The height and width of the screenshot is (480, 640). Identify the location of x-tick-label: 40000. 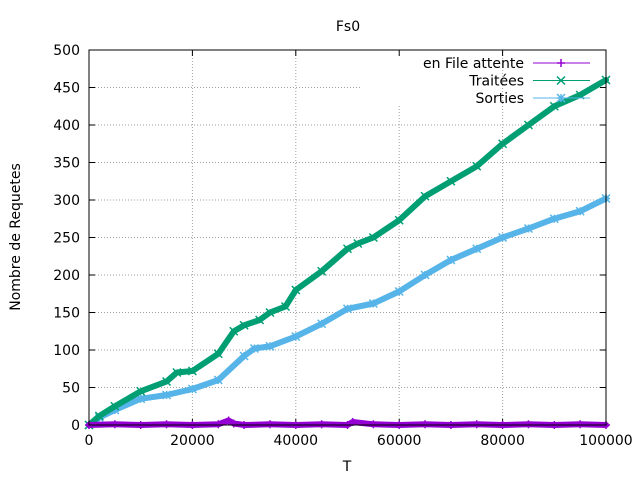
(296, 441).